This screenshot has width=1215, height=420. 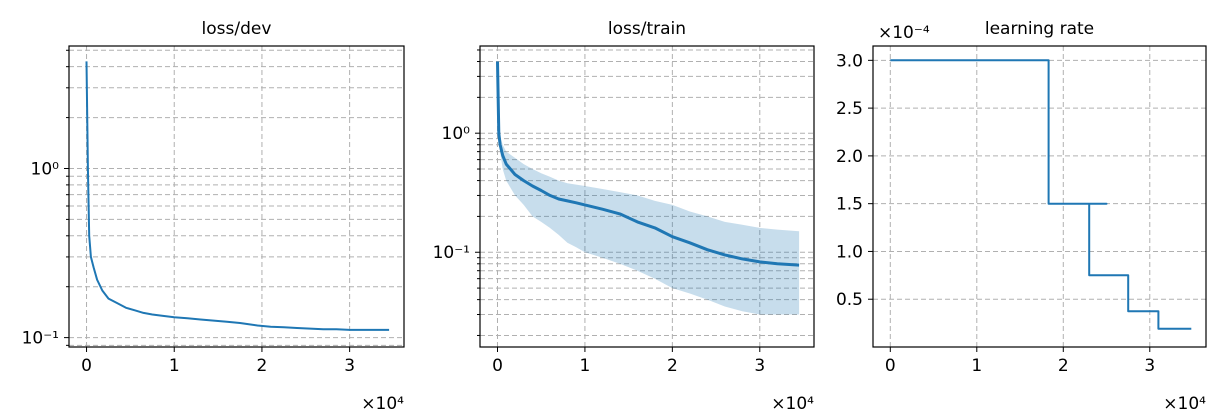 I want to click on y-tick-label: 2.0, so click(x=849, y=157).